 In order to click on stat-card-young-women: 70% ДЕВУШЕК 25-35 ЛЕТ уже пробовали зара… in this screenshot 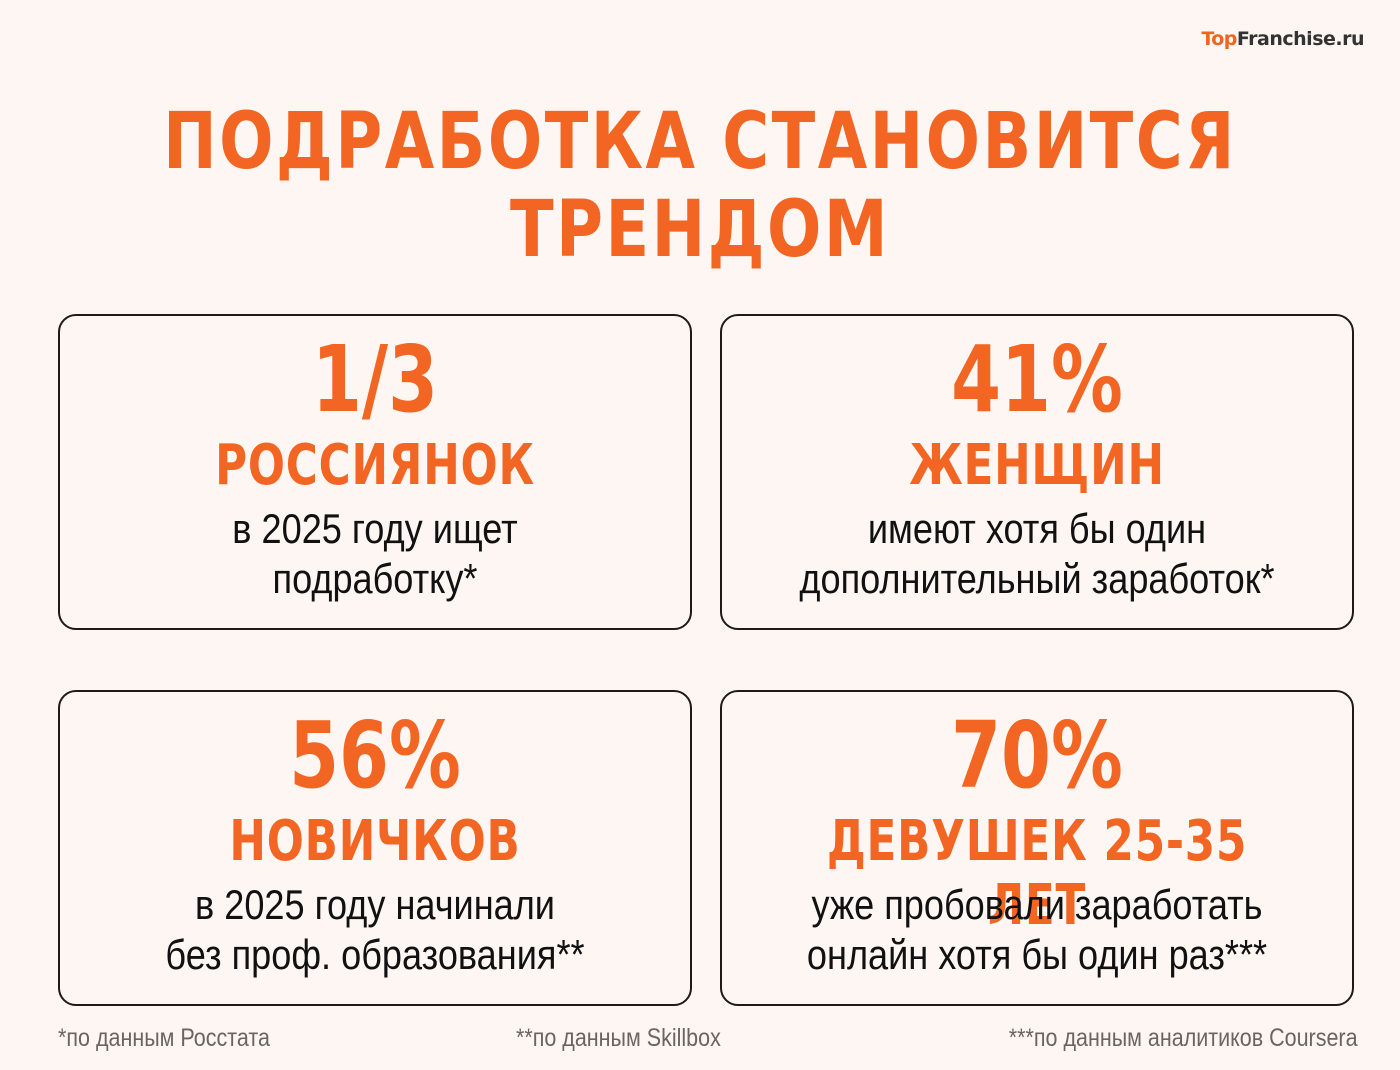, I will do `click(1037, 848)`.